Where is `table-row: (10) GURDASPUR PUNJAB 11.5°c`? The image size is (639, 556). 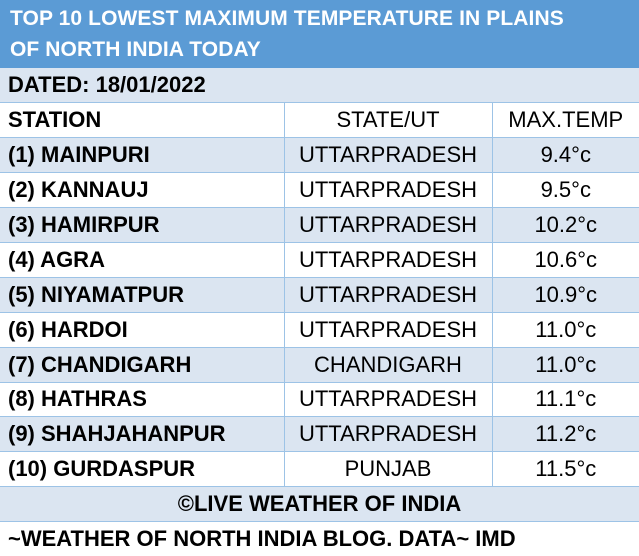 table-row: (10) GURDASPUR PUNJAB 11.5°c is located at coordinates (319, 469).